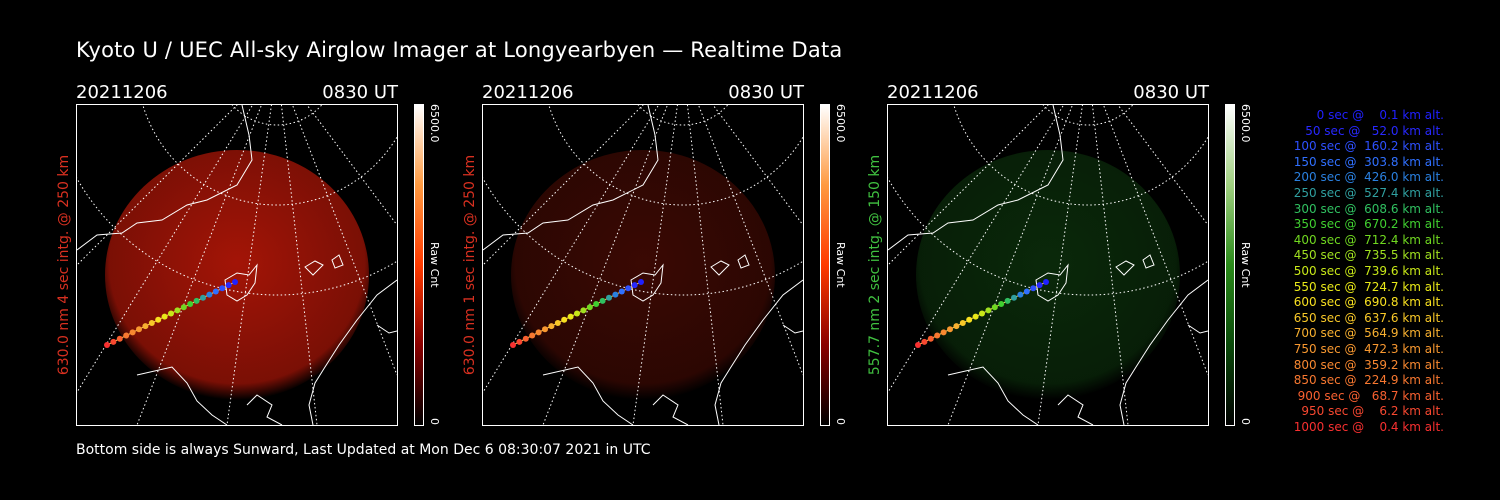 This screenshot has width=1500, height=500. I want to click on legend-entry: 350 sec @ 670.2 km alt., so click(1366, 224).